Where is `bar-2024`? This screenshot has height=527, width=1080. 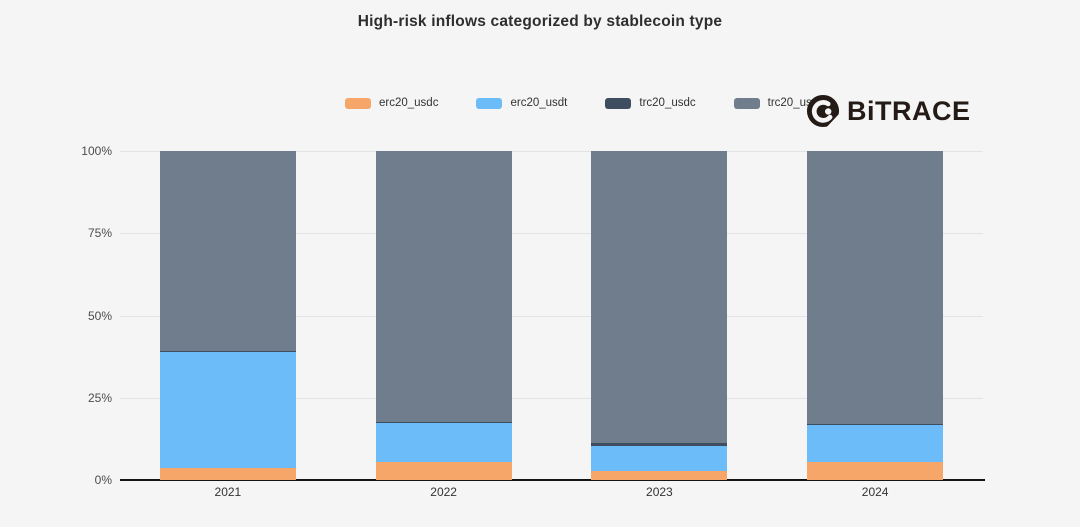 bar-2024 is located at coordinates (875, 315).